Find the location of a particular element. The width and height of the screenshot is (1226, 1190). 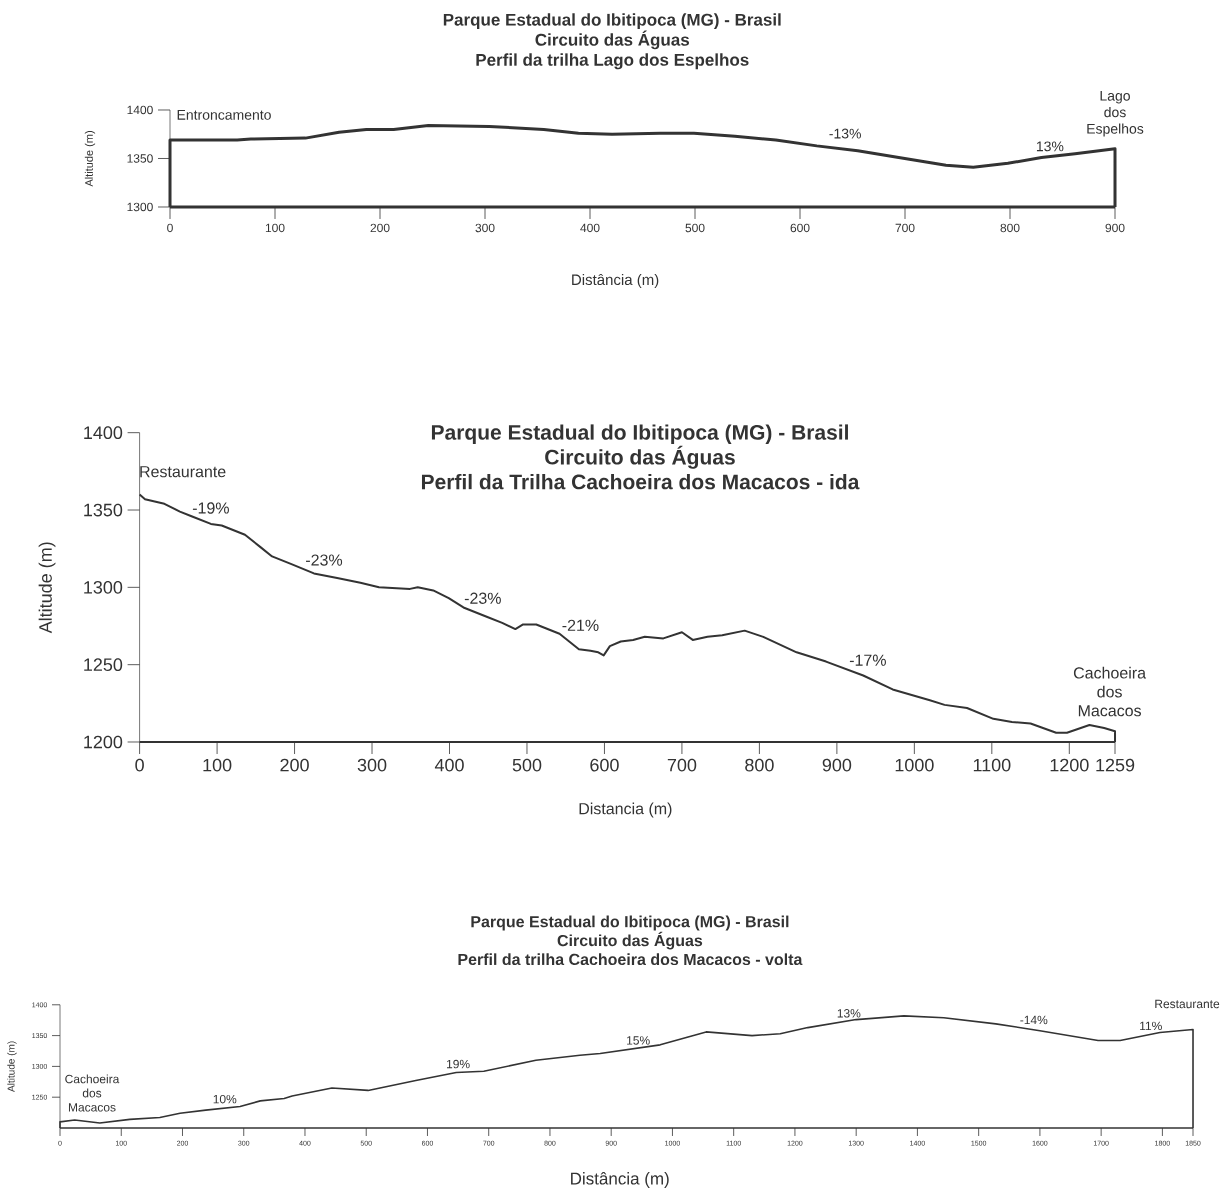

x-tick-label: 1100 is located at coordinates (992, 765).